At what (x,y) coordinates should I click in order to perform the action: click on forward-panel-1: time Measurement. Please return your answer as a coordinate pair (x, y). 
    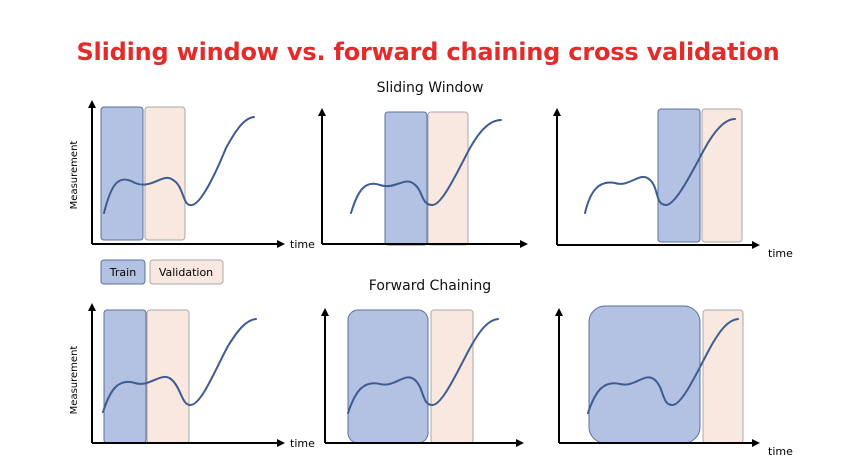
    Looking at the image, I should click on (192, 376).